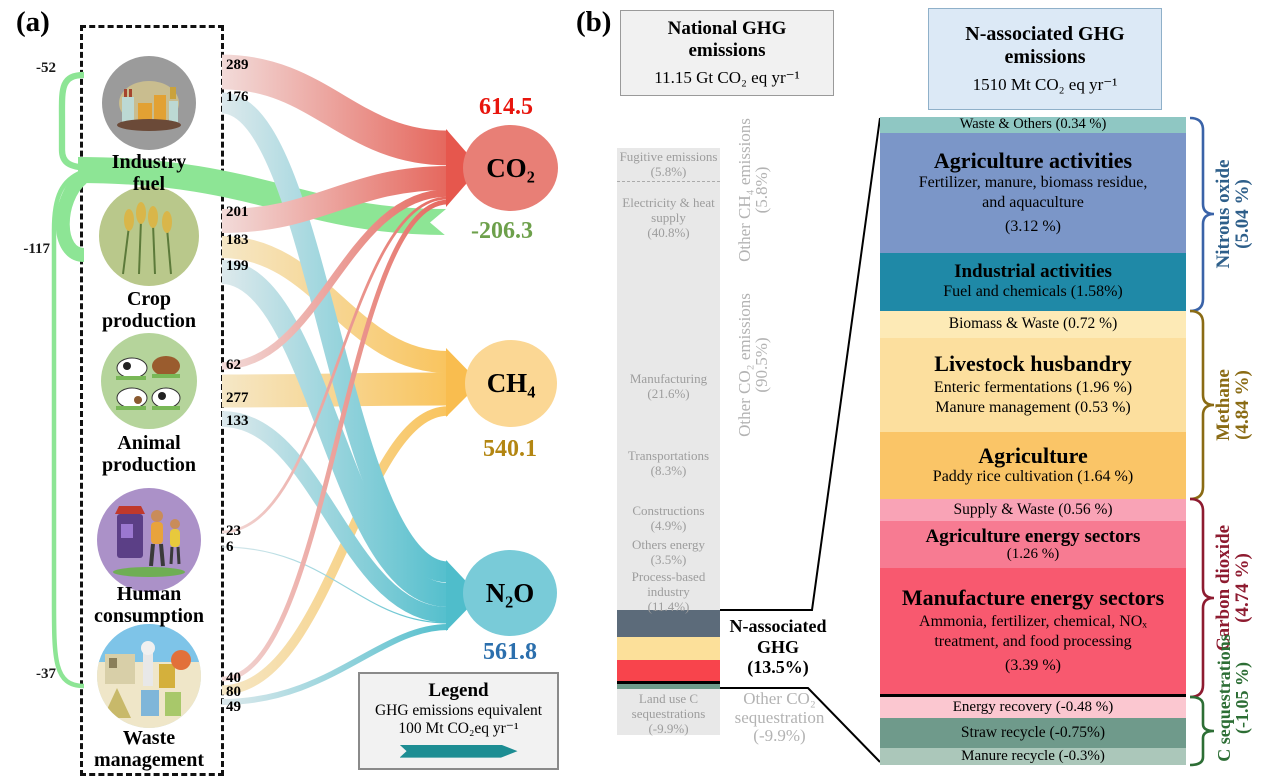 Image resolution: width=1268 pixels, height=779 pixels. I want to click on nat-label-pct: (11.4%), so click(668, 606).